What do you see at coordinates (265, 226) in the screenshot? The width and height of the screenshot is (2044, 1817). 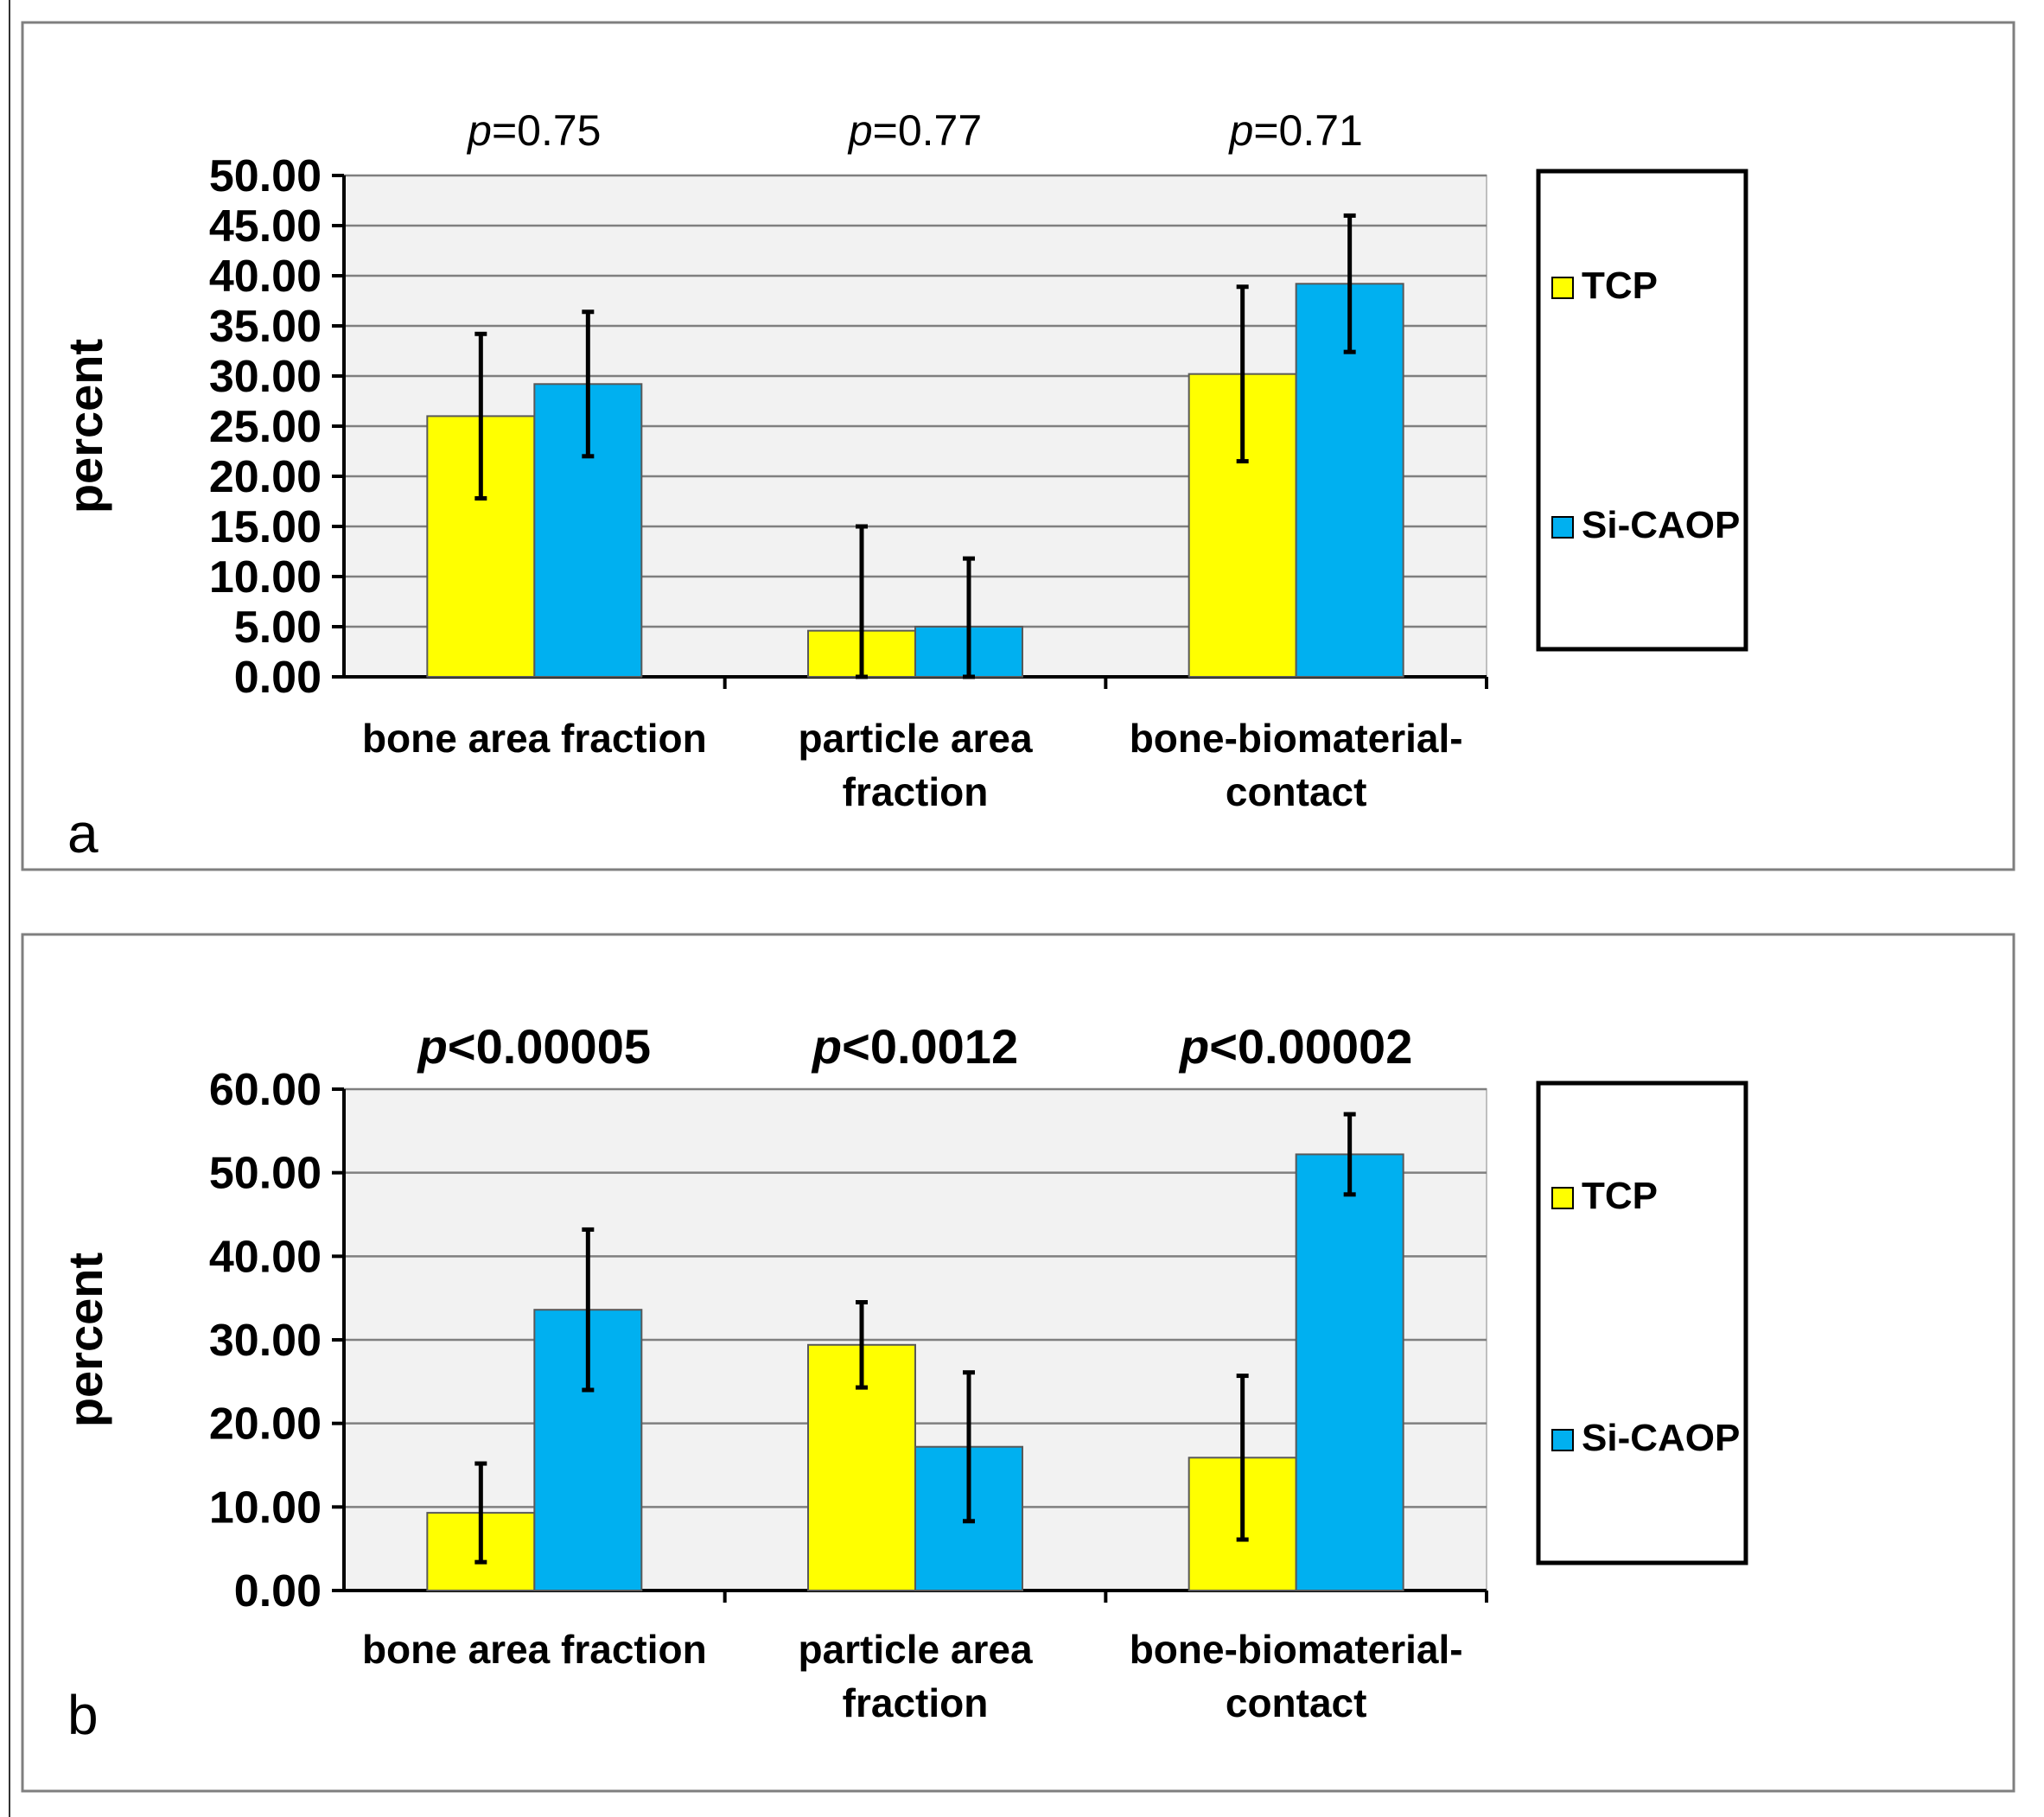 I see `y-tick-label: 45.00` at bounding box center [265, 226].